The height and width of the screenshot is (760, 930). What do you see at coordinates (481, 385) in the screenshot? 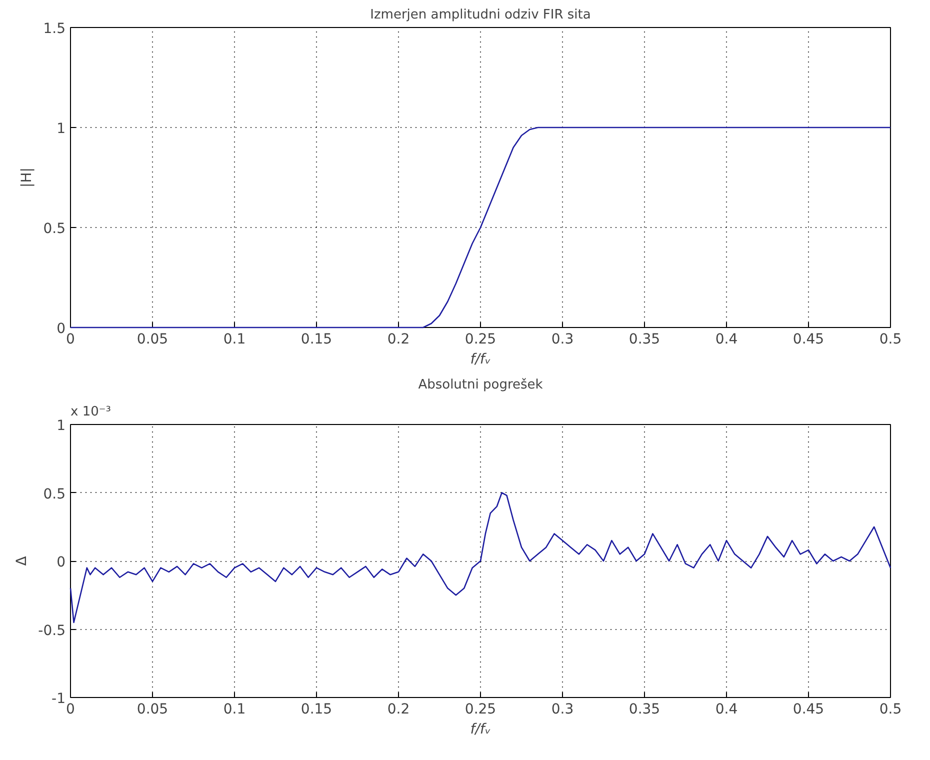
I see `chart-title: Absolutni pogrešek` at bounding box center [481, 385].